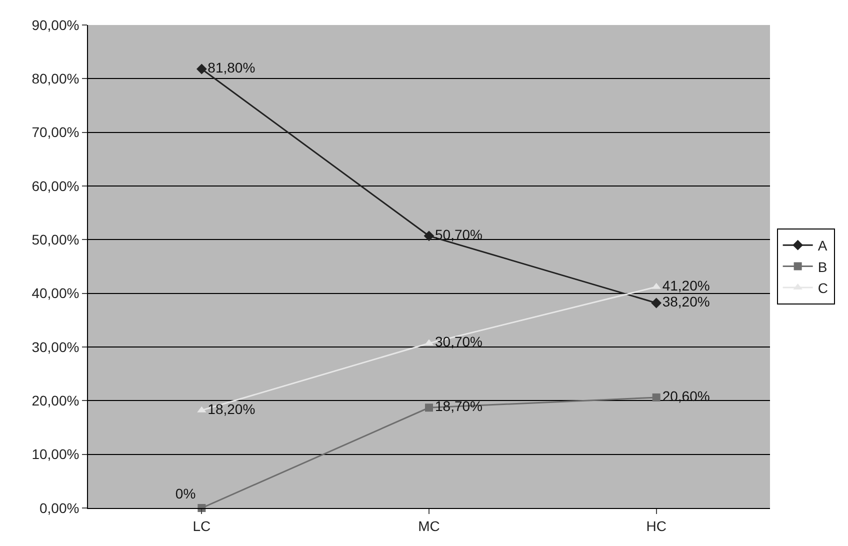  Describe the element at coordinates (232, 68) in the screenshot. I see `data-label: 81,80%` at that location.